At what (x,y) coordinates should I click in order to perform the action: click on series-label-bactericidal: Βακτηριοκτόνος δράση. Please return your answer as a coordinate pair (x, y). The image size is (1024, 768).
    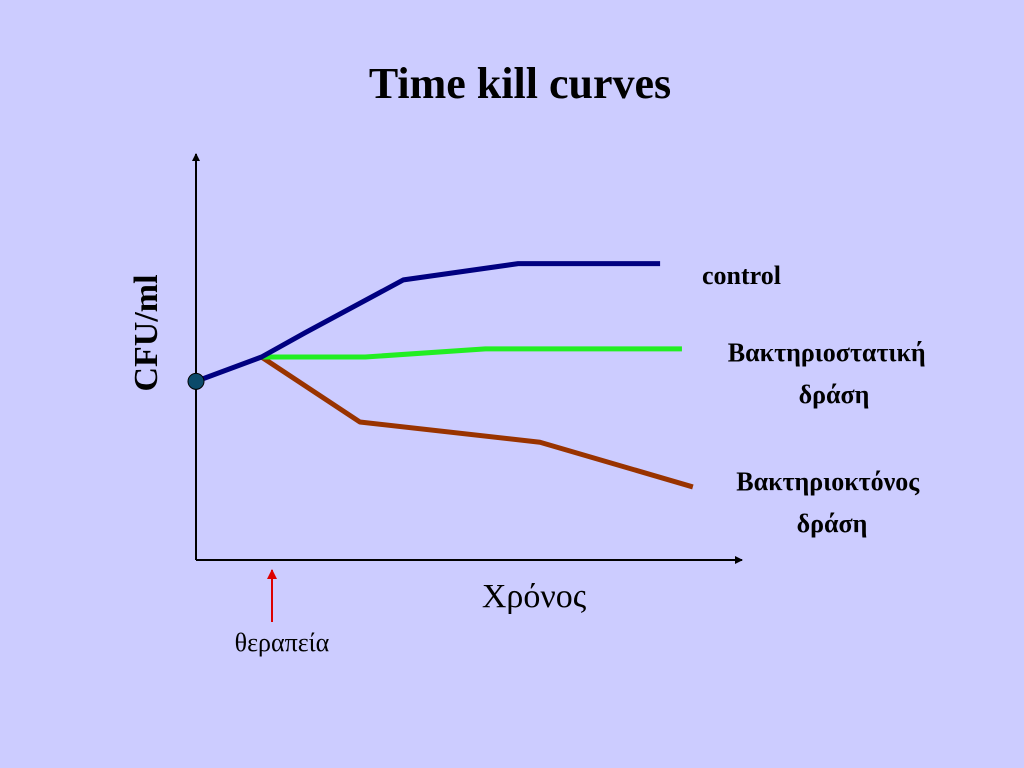
    Looking at the image, I should click on (831, 502).